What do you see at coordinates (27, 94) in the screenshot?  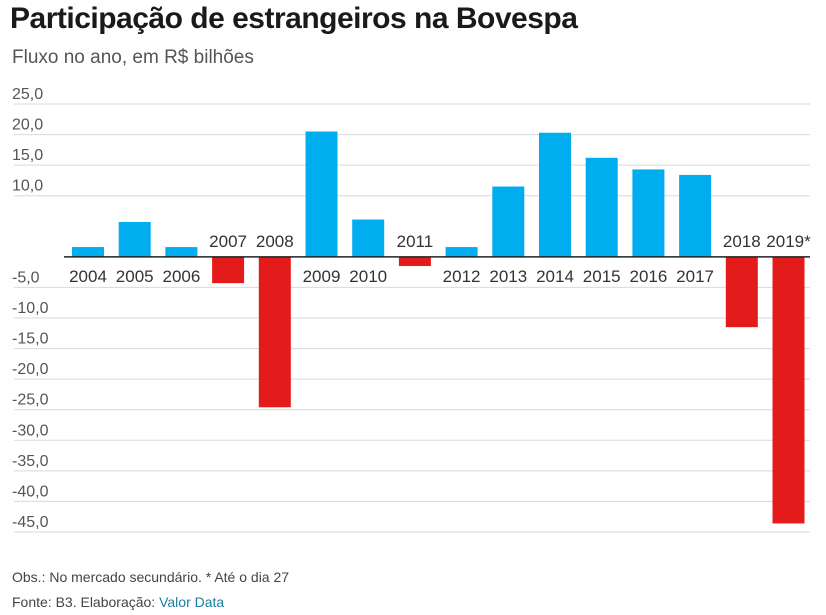 I see `y-tick-label: 25,0` at bounding box center [27, 94].